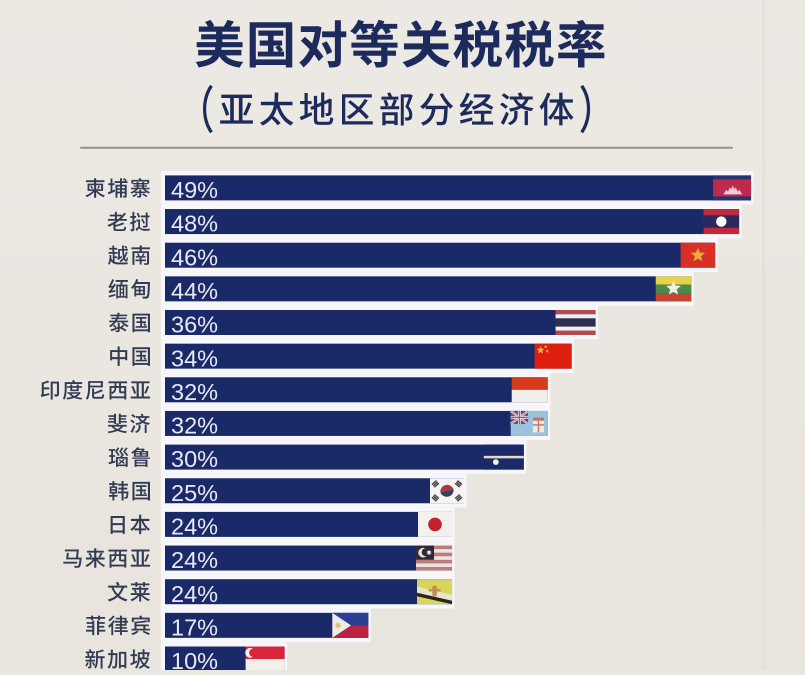  I want to click on svg-text: 17%, so click(194, 627).